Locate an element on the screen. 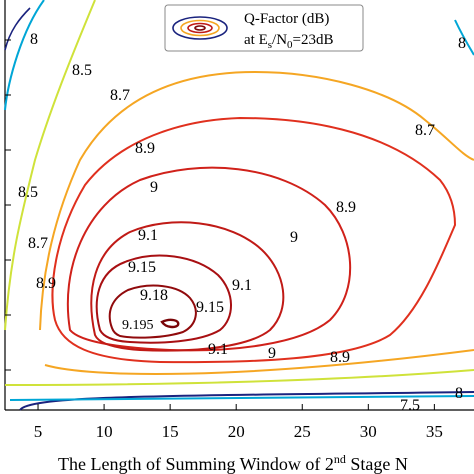 This screenshot has height=474, width=474. level-label-9-1-bottom: 9.1 is located at coordinates (218, 349).